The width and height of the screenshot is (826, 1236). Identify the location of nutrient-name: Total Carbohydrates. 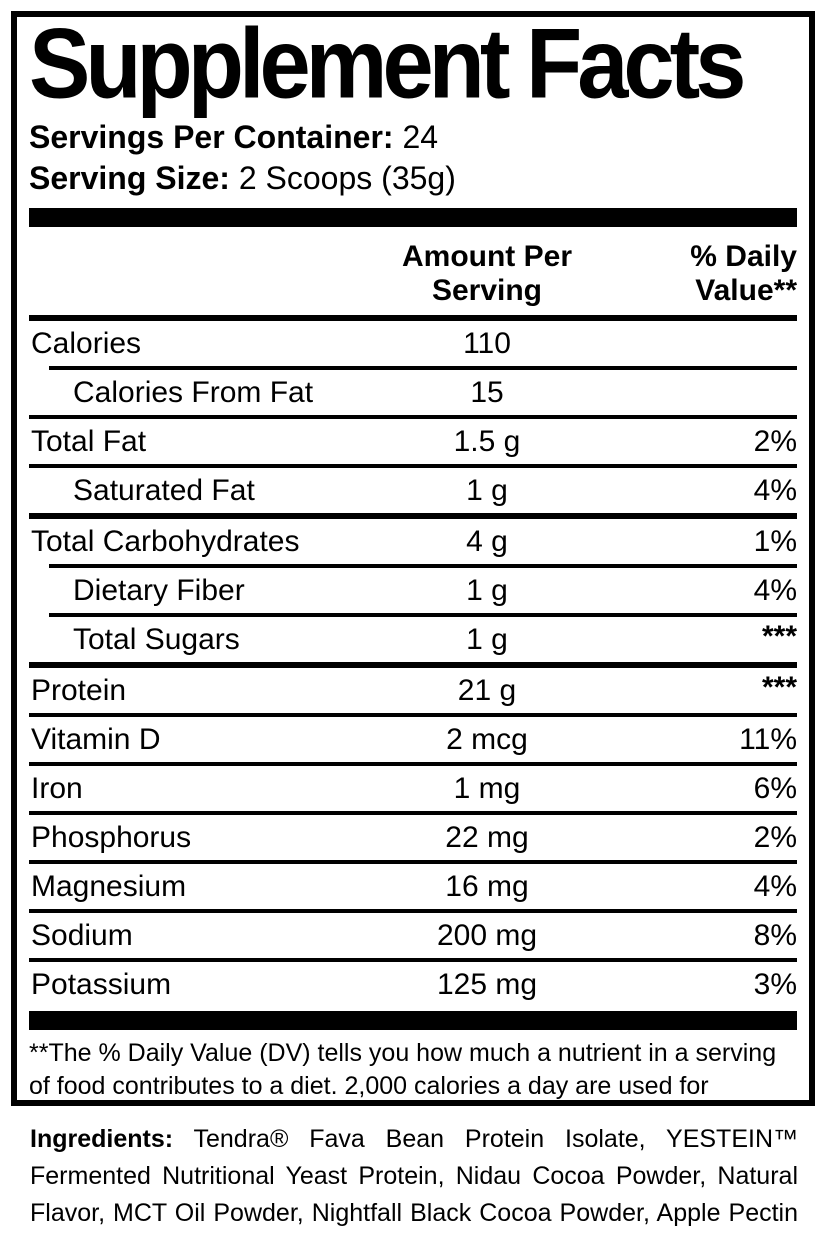
(165, 541).